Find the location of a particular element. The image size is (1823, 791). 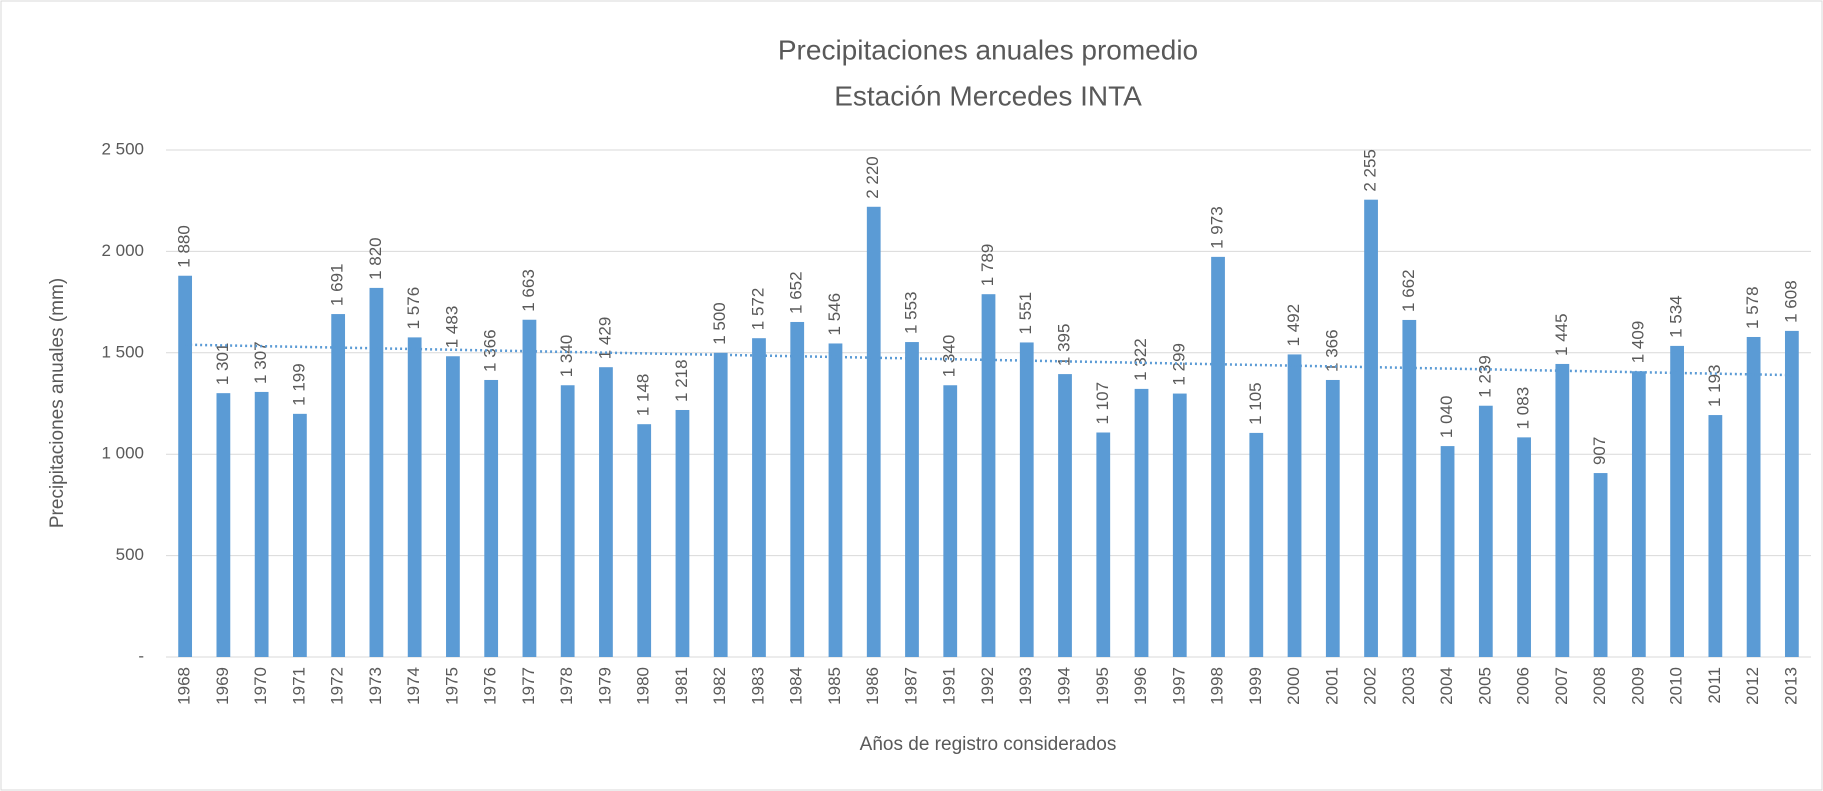

x-tick-label: 2002 is located at coordinates (1370, 686).